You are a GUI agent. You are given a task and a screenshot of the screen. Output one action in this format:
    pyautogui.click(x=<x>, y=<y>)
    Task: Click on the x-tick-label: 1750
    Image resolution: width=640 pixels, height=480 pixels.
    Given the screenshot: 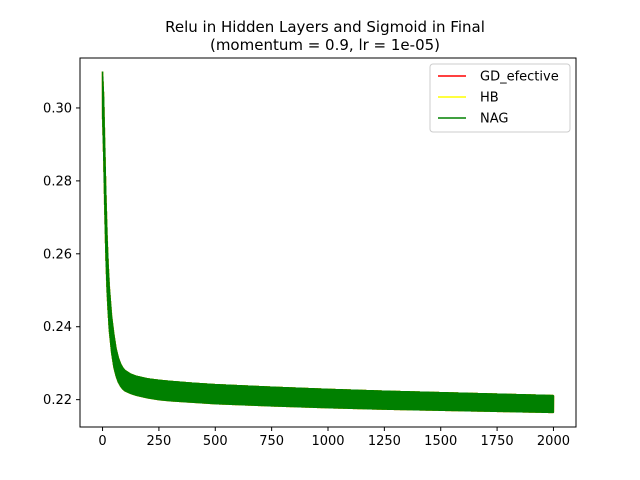 What is the action you would take?
    pyautogui.click(x=497, y=441)
    